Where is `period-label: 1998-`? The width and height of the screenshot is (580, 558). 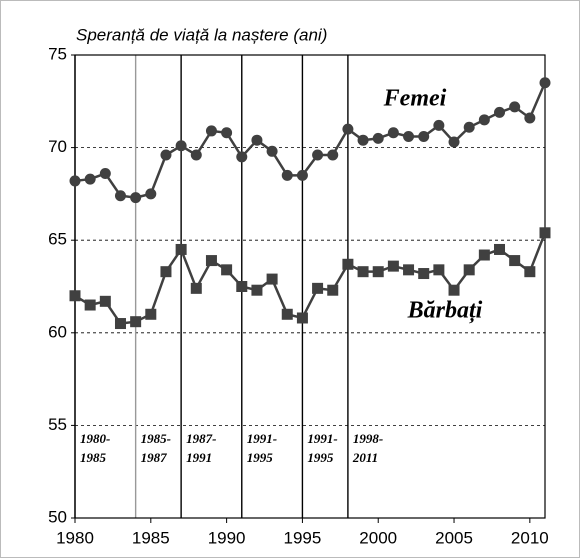 period-label: 1998- is located at coordinates (368, 438).